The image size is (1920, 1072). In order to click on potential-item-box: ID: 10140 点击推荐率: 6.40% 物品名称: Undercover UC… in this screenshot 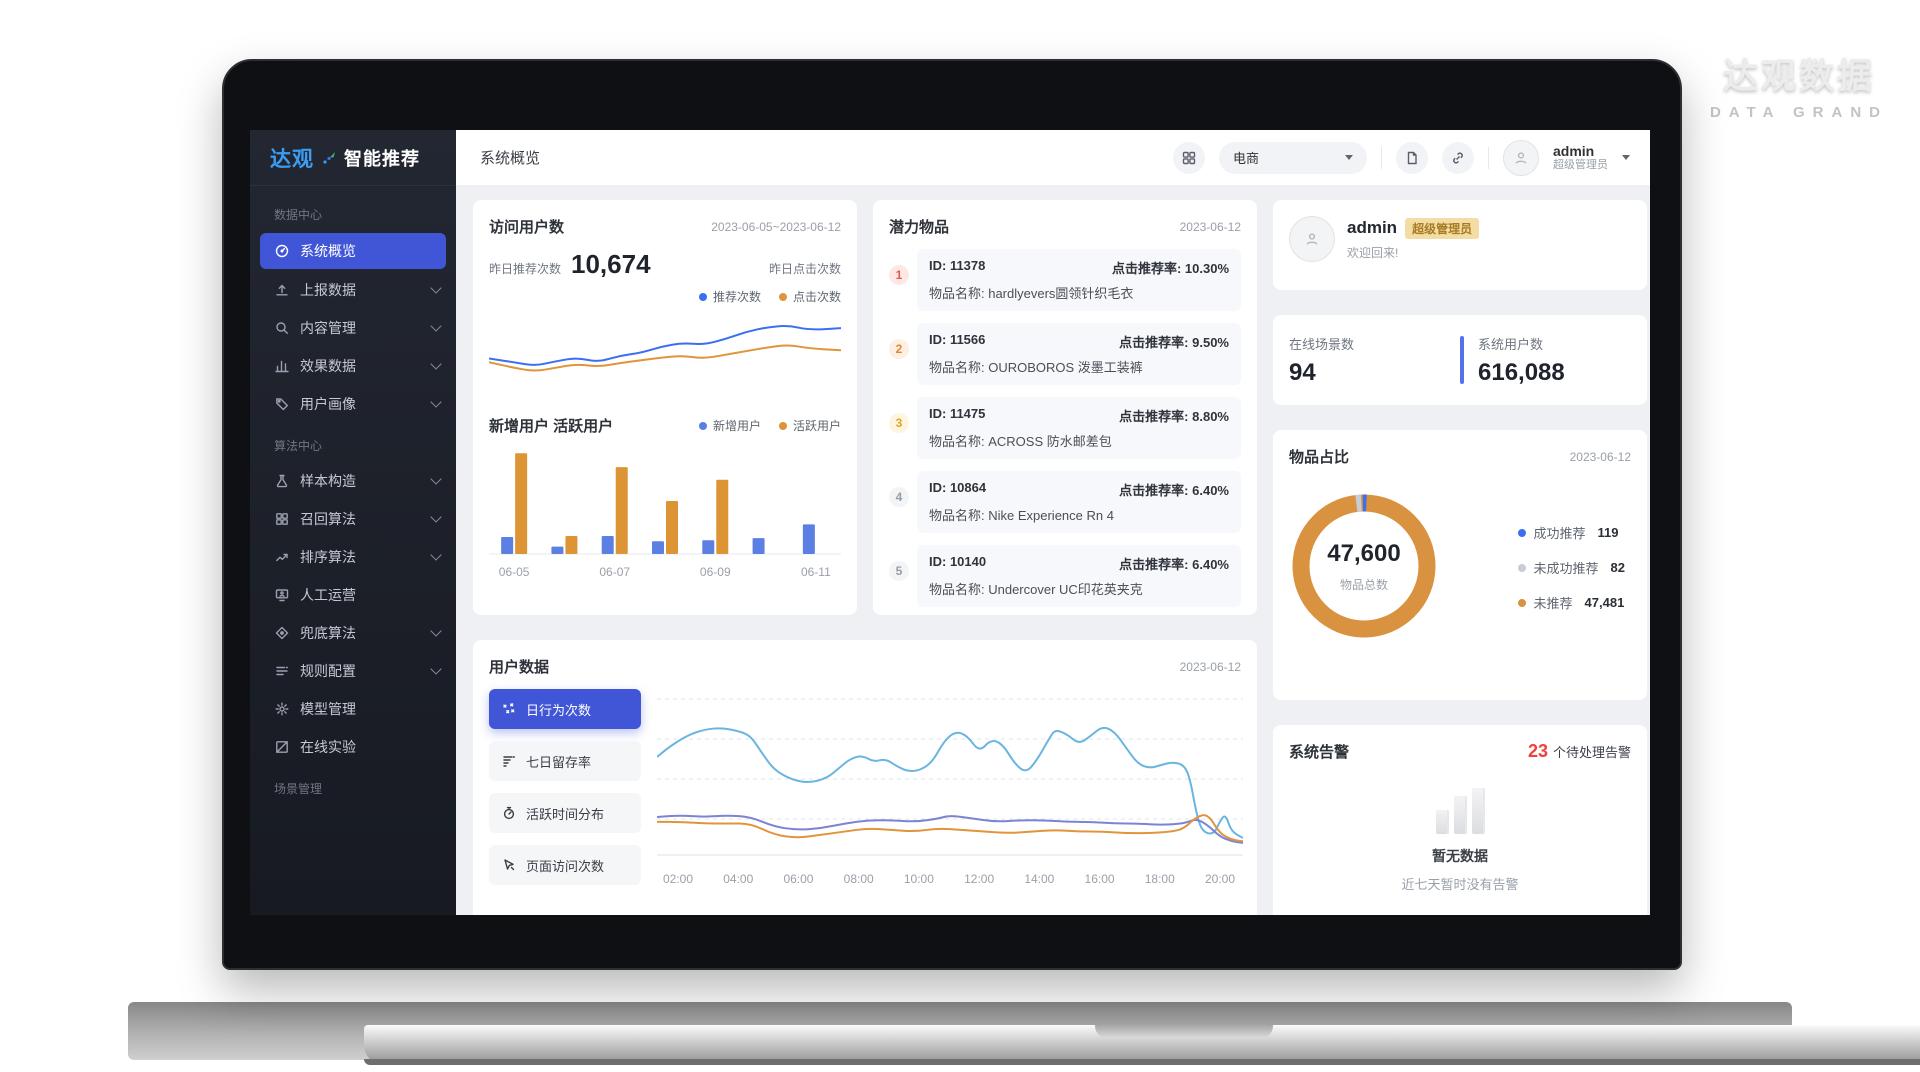, I will do `click(1079, 576)`.